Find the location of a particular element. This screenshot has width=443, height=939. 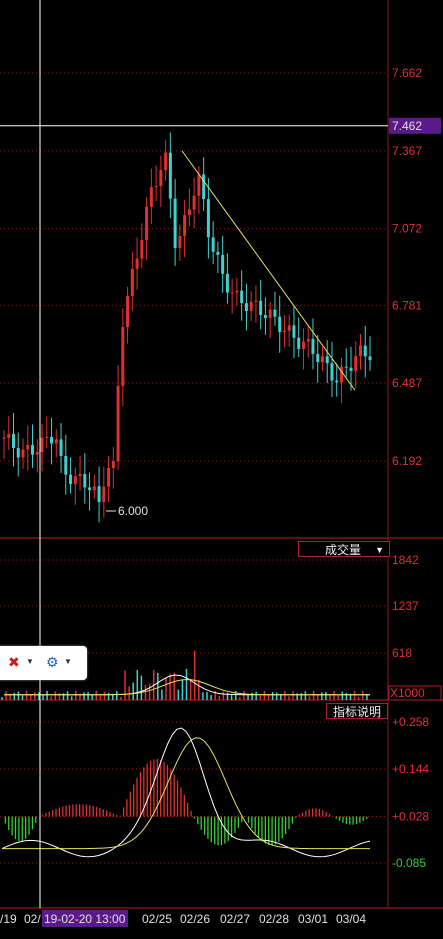

indicator-tab-label: 指标说明 is located at coordinates (356, 712).